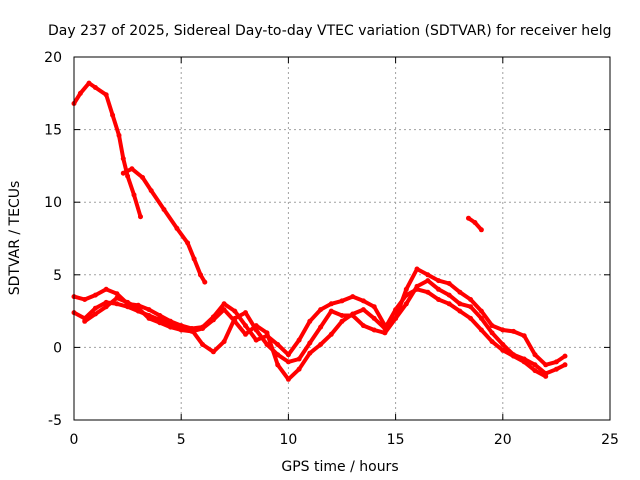 The image size is (640, 480). I want to click on y-tick-label: -5, so click(55, 421).